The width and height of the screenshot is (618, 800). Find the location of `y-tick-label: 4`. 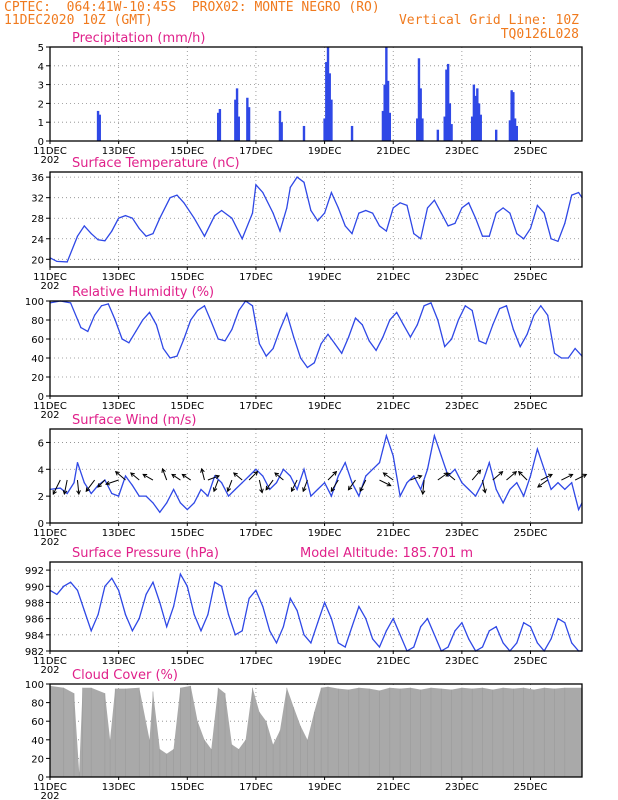

y-tick-label: 4 is located at coordinates (41, 67).